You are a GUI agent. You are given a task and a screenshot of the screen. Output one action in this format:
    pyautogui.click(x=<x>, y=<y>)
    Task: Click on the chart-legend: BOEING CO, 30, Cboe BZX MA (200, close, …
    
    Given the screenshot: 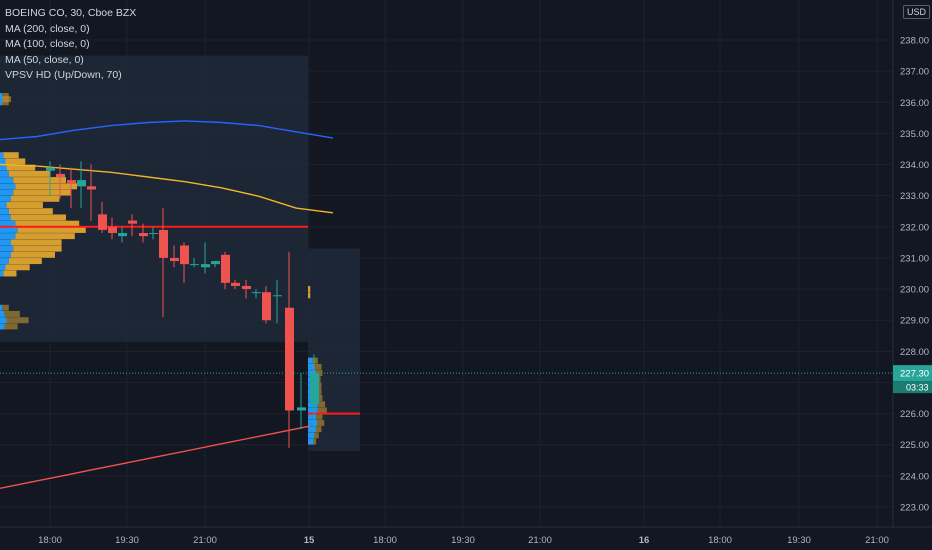 What is the action you would take?
    pyautogui.click(x=70, y=45)
    